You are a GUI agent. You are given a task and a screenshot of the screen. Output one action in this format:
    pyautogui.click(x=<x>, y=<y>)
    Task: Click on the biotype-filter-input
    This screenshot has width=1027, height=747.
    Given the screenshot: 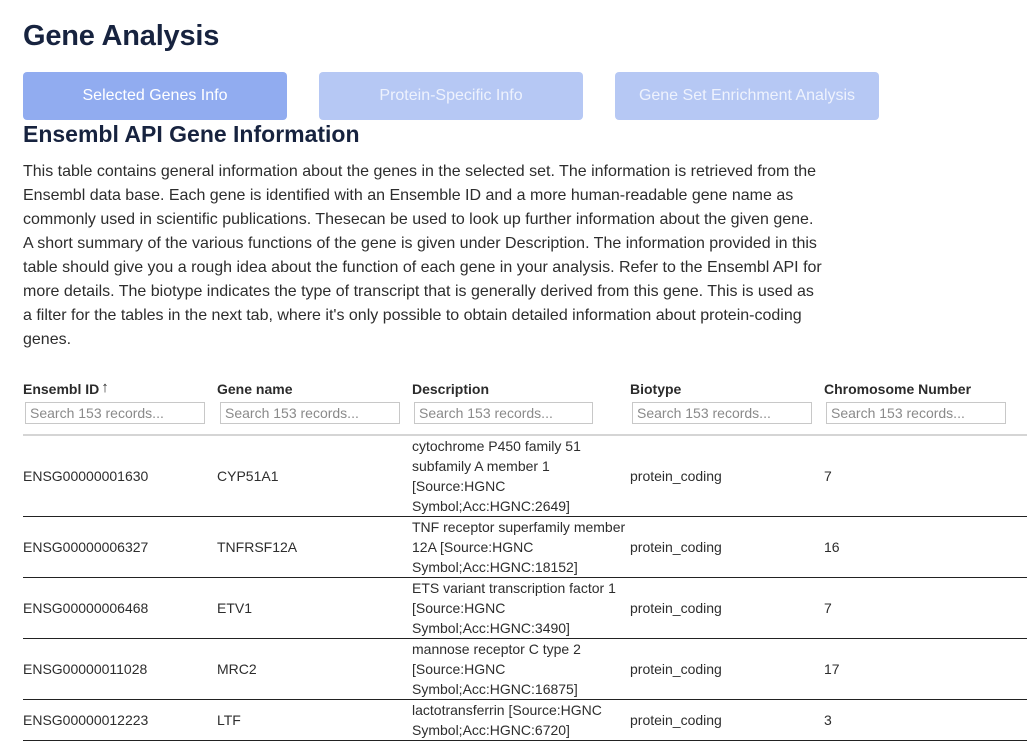 What is the action you would take?
    pyautogui.click(x=722, y=413)
    